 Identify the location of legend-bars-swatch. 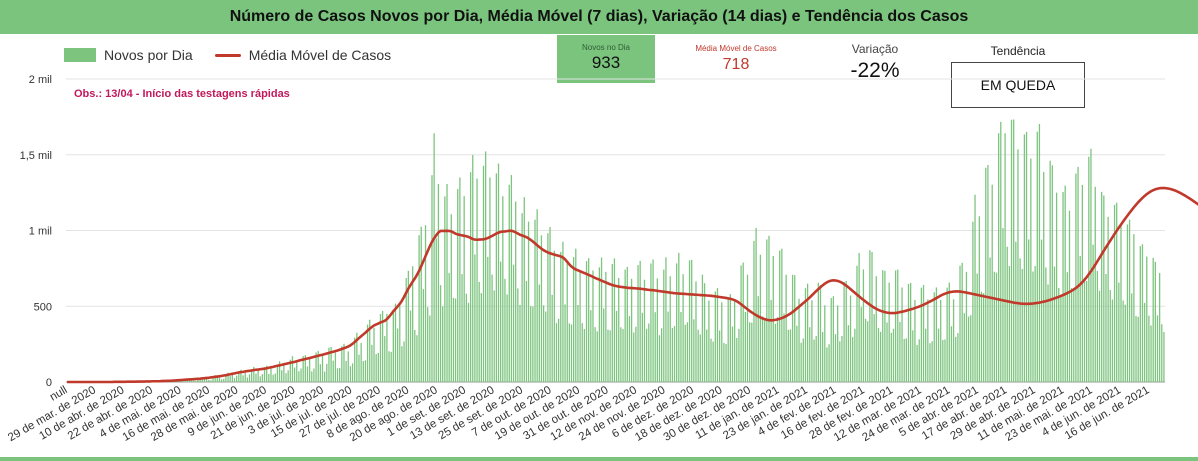
(80, 55).